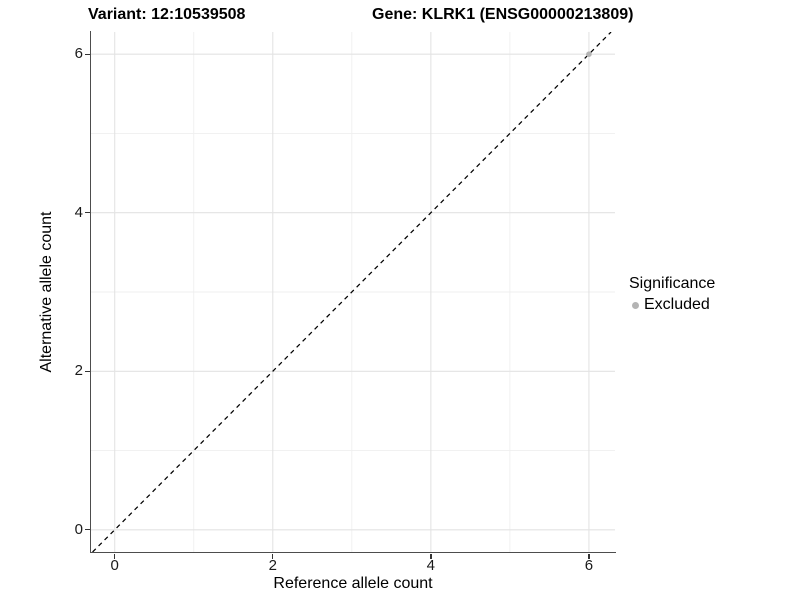 The width and height of the screenshot is (800, 600). I want to click on data-point, so click(589, 54).